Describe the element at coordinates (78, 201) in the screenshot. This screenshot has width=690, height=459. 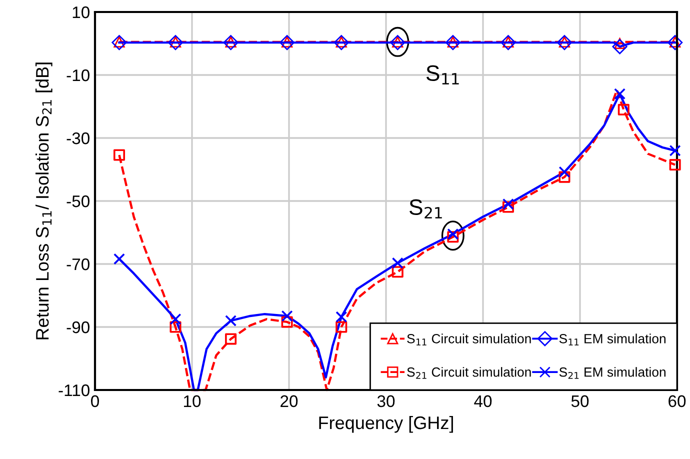
I see `y-tick-label: -50` at that location.